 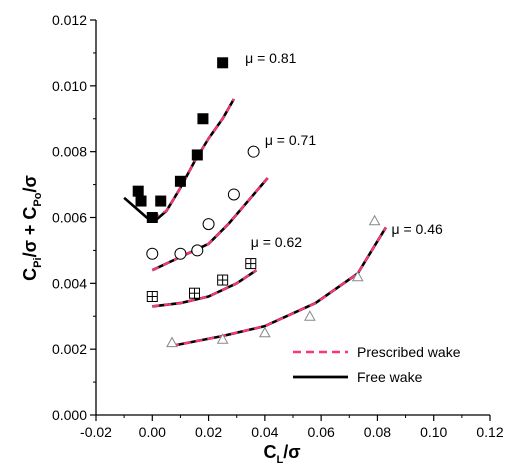 What do you see at coordinates (69, 283) in the screenshot?
I see `y-tick-label: 0.004` at bounding box center [69, 283].